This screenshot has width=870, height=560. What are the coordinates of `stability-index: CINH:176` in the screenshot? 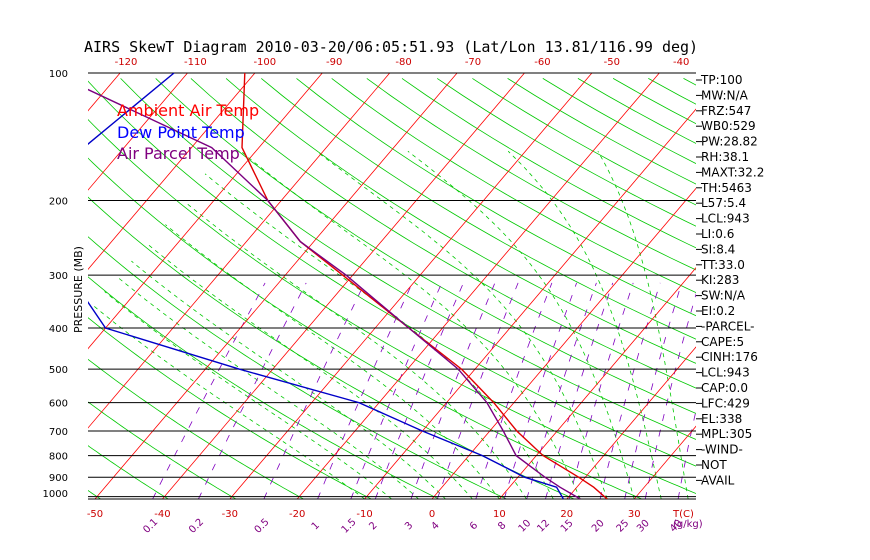 It's located at (729, 357).